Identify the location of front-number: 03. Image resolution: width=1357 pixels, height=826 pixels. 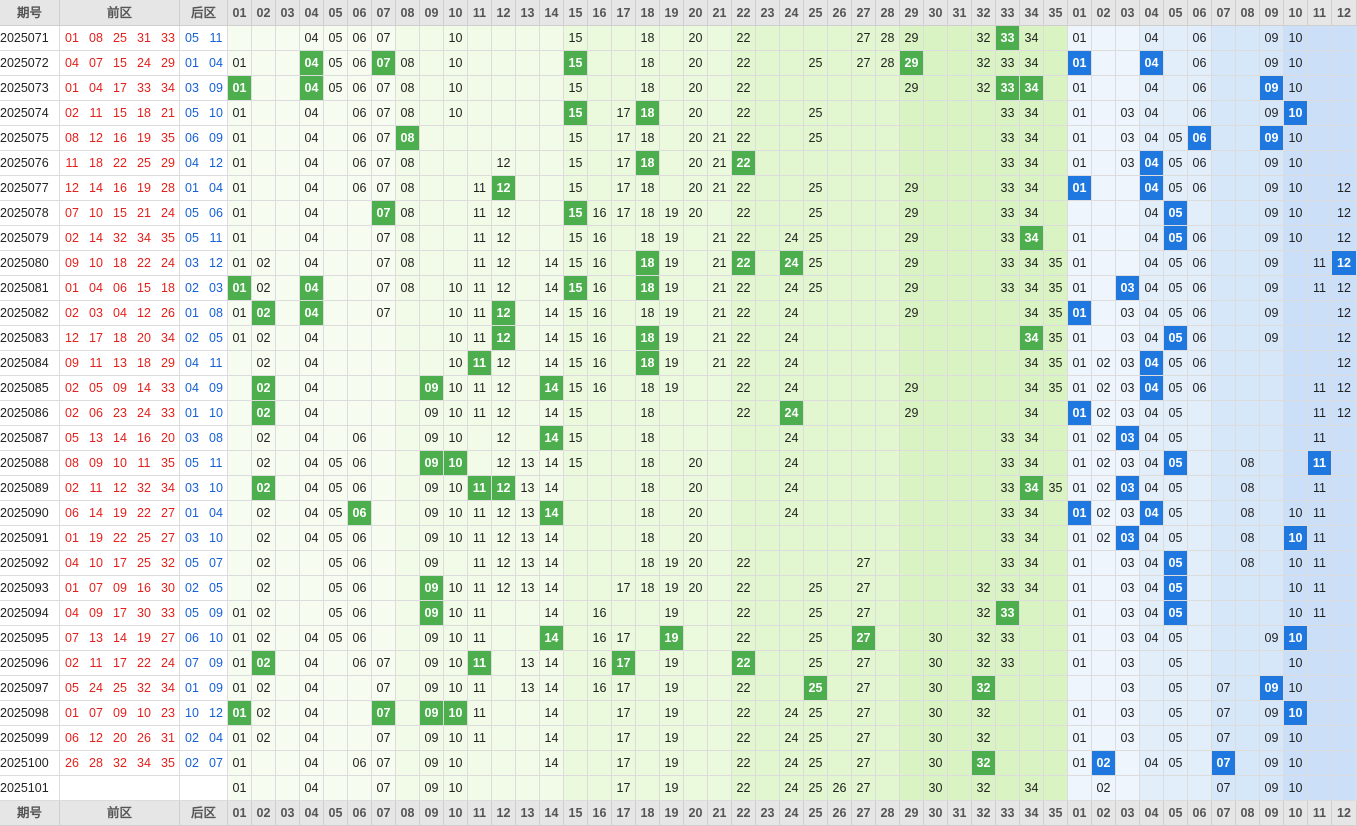
(96, 313).